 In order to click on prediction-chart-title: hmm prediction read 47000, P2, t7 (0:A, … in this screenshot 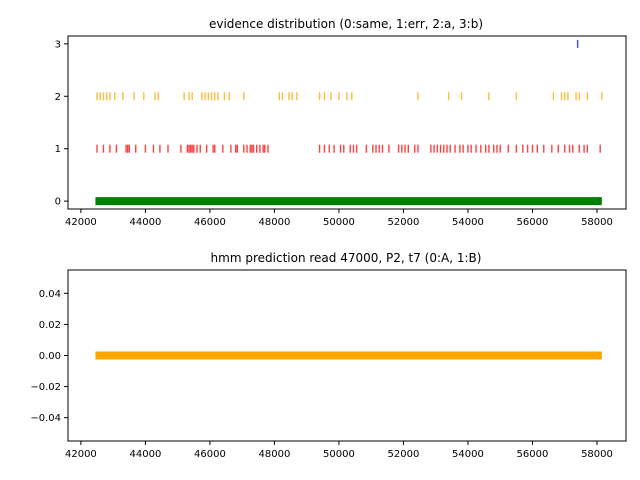, I will do `click(346, 258)`.